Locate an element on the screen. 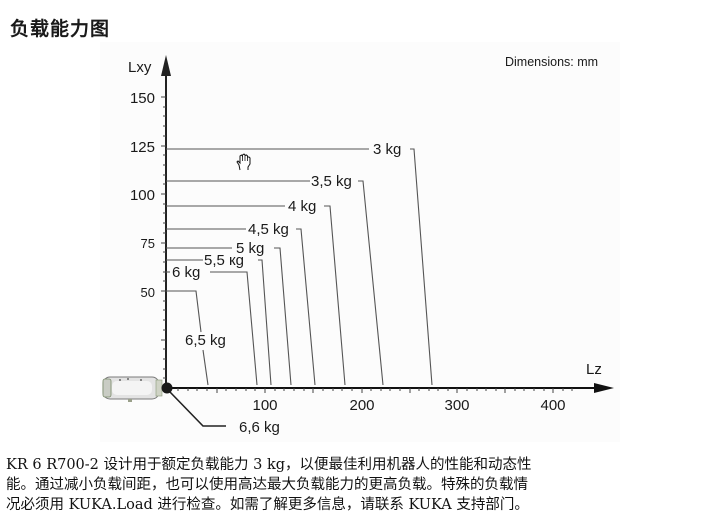 The image size is (713, 515). x-tick-300: 300 is located at coordinates (456, 405).